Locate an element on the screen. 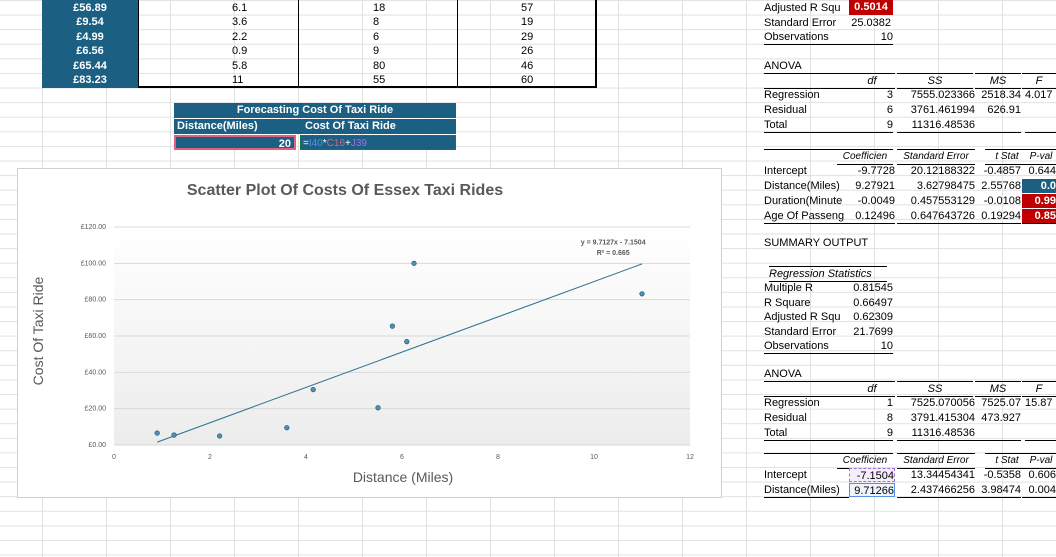 The width and height of the screenshot is (1056, 557). col-d-cell: 60 is located at coordinates (527, 80).